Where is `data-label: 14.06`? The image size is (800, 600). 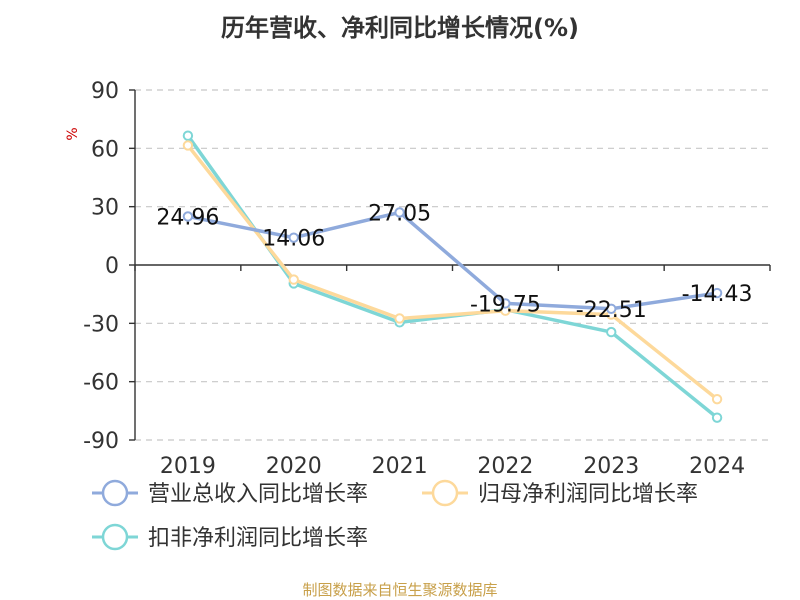
data-label: 14.06 is located at coordinates (293, 239).